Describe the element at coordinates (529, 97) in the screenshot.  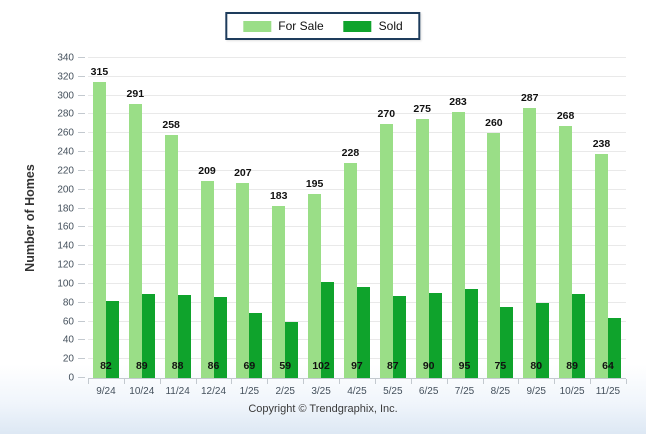
I see `for-sale-value-label: 287` at that location.